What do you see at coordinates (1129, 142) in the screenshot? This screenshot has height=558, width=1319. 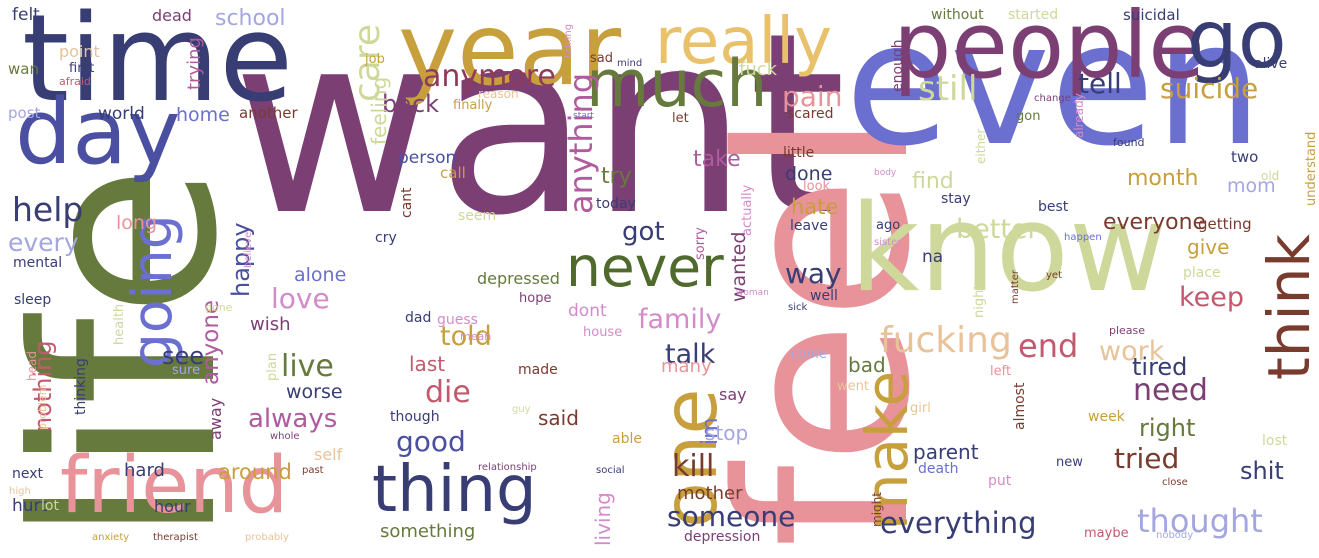 I see `word: found` at bounding box center [1129, 142].